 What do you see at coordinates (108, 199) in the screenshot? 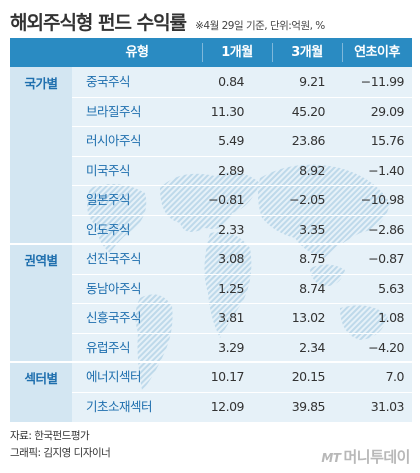
I see `fund-type-name: 일본주식` at bounding box center [108, 199].